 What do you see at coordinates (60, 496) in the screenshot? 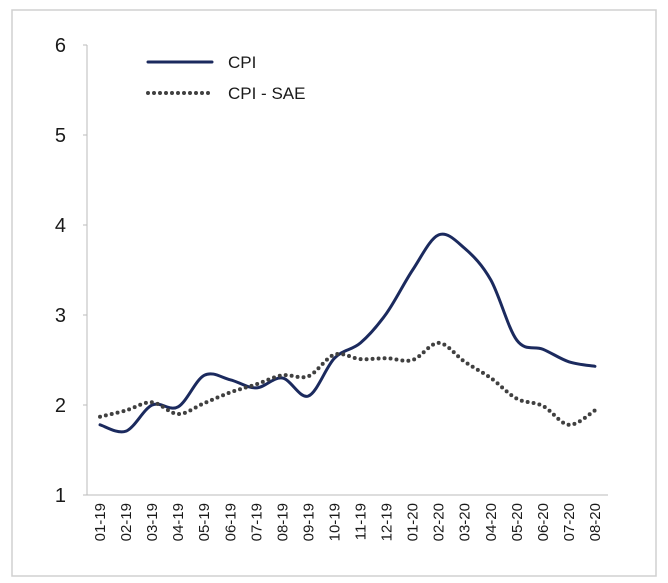
I see `y-tick-label: 1` at bounding box center [60, 496].